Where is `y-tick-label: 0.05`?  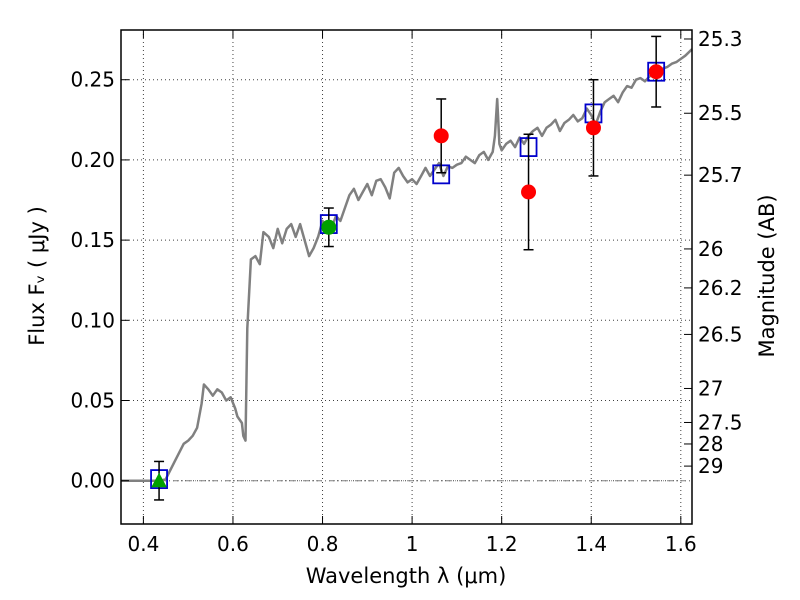
y-tick-label: 0.05 is located at coordinates (92, 401).